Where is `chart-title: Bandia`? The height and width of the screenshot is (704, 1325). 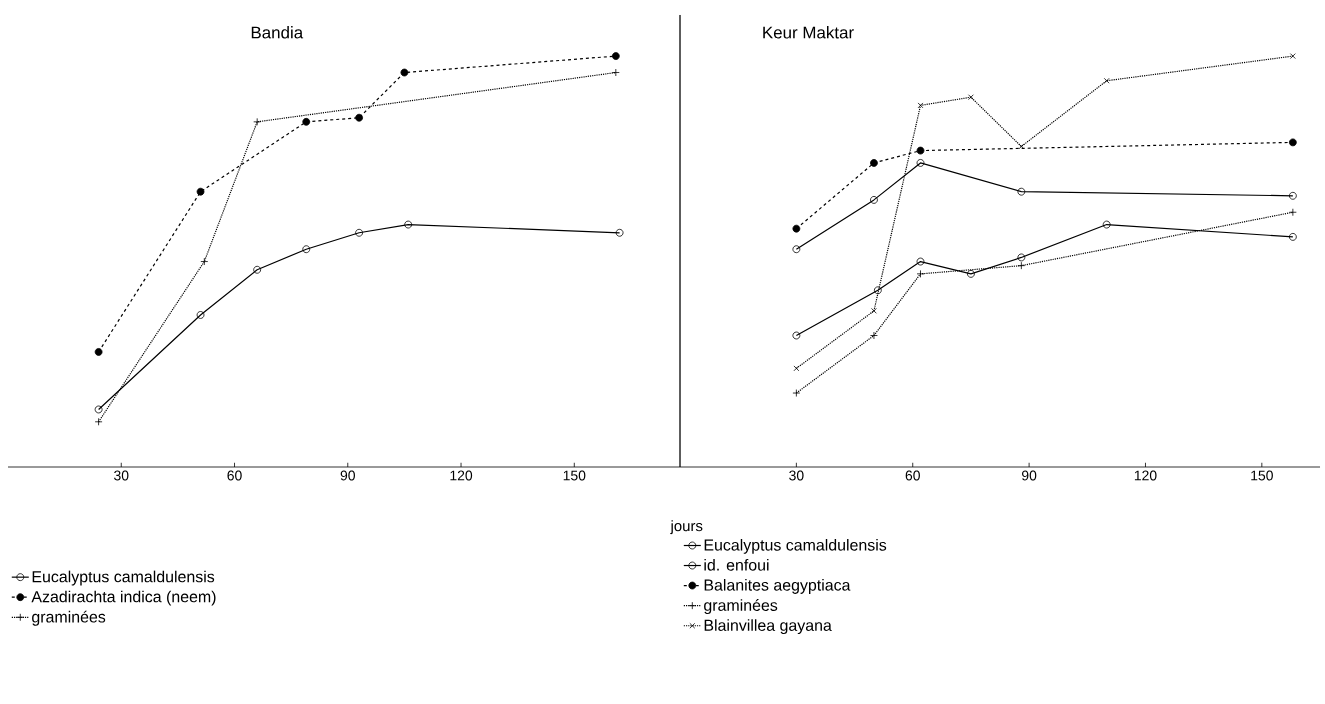
chart-title: Bandia is located at coordinates (277, 32).